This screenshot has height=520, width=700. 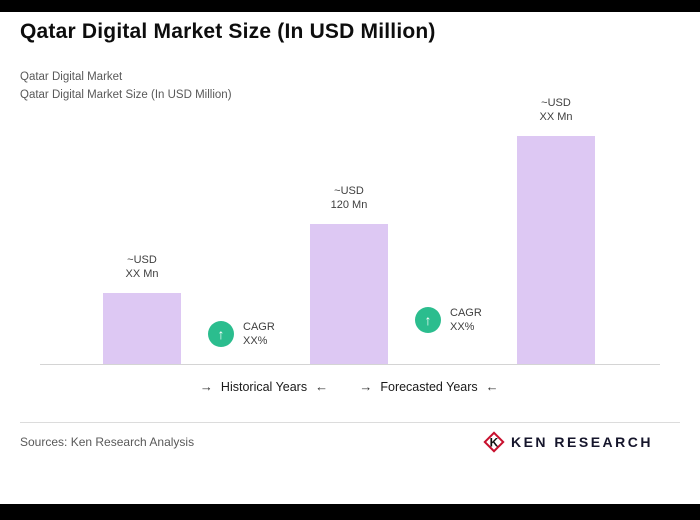 I want to click on bar-group-base: ~USD 120 Mn, so click(x=349, y=274).